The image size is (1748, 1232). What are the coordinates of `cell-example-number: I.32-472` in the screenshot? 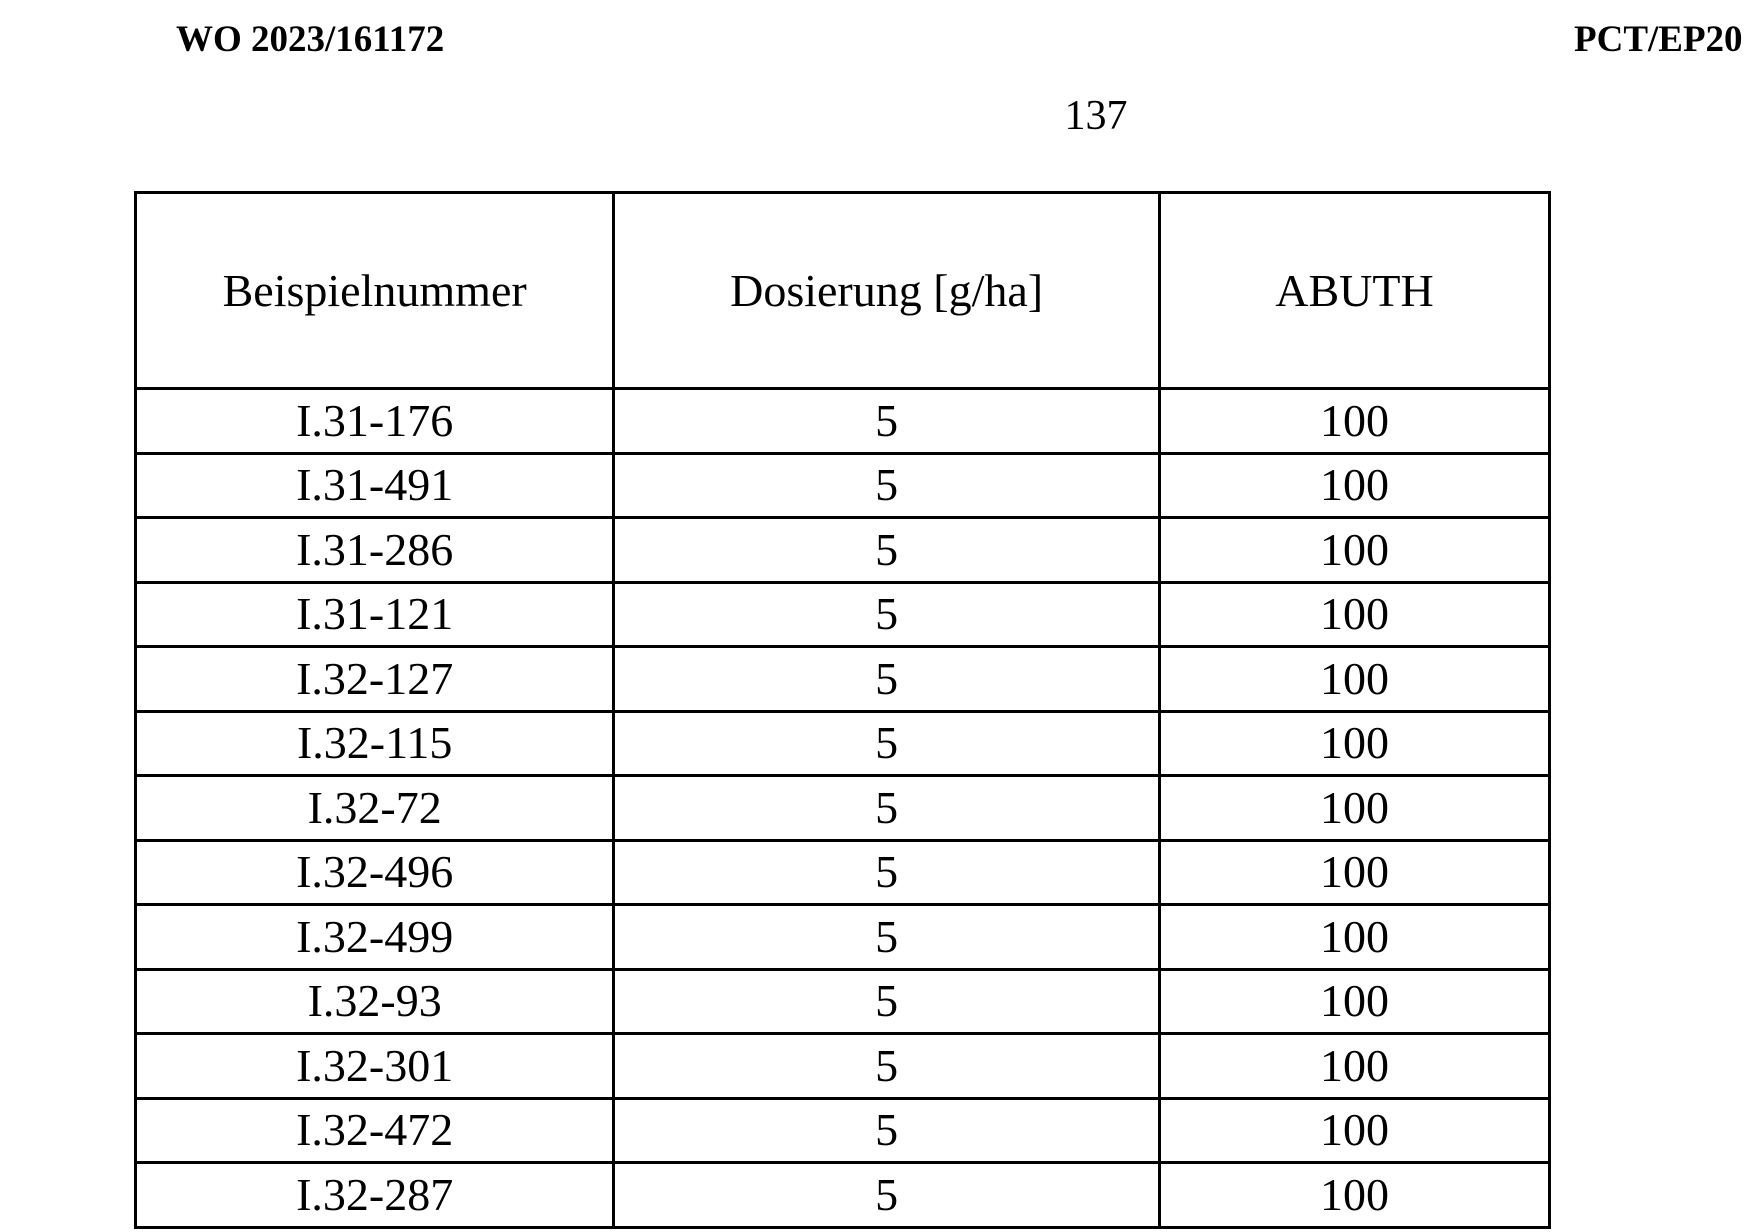 It's located at (375, 1130).